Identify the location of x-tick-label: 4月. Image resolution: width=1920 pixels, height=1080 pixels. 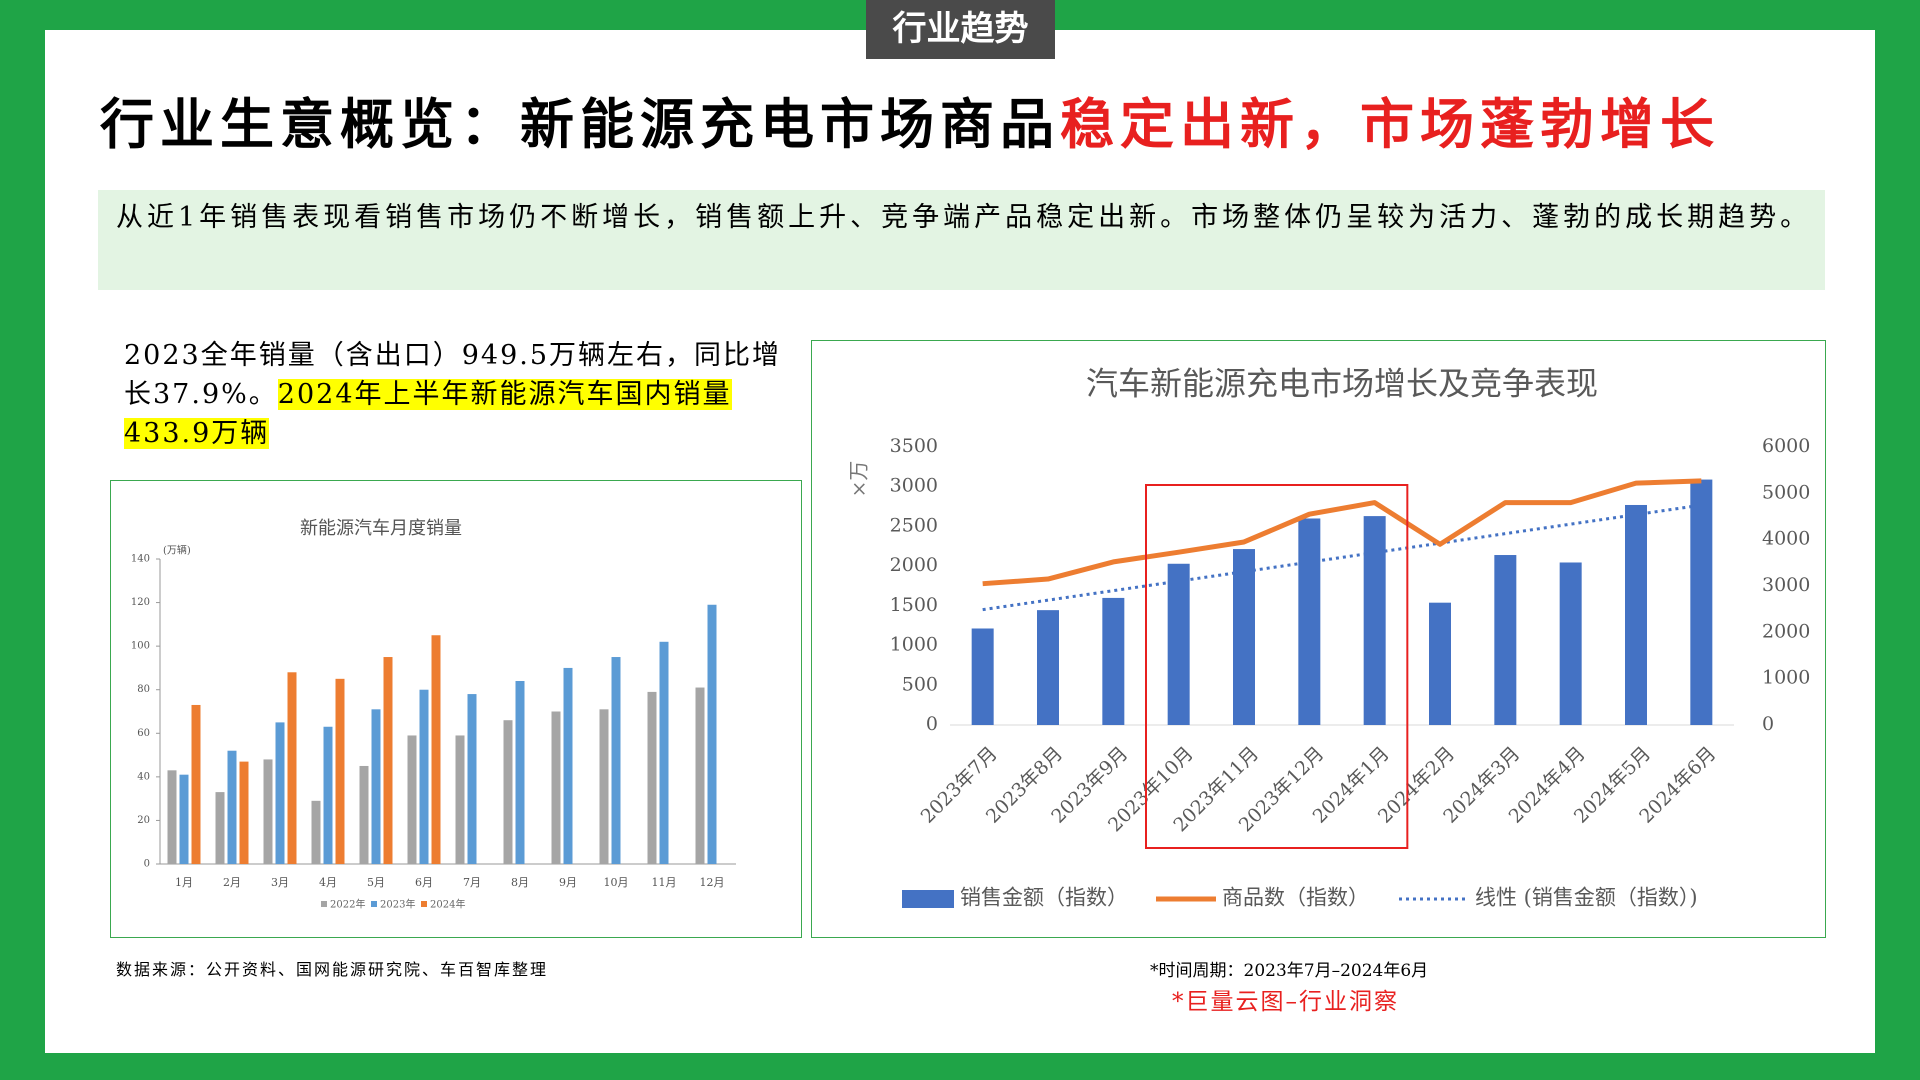
(328, 882).